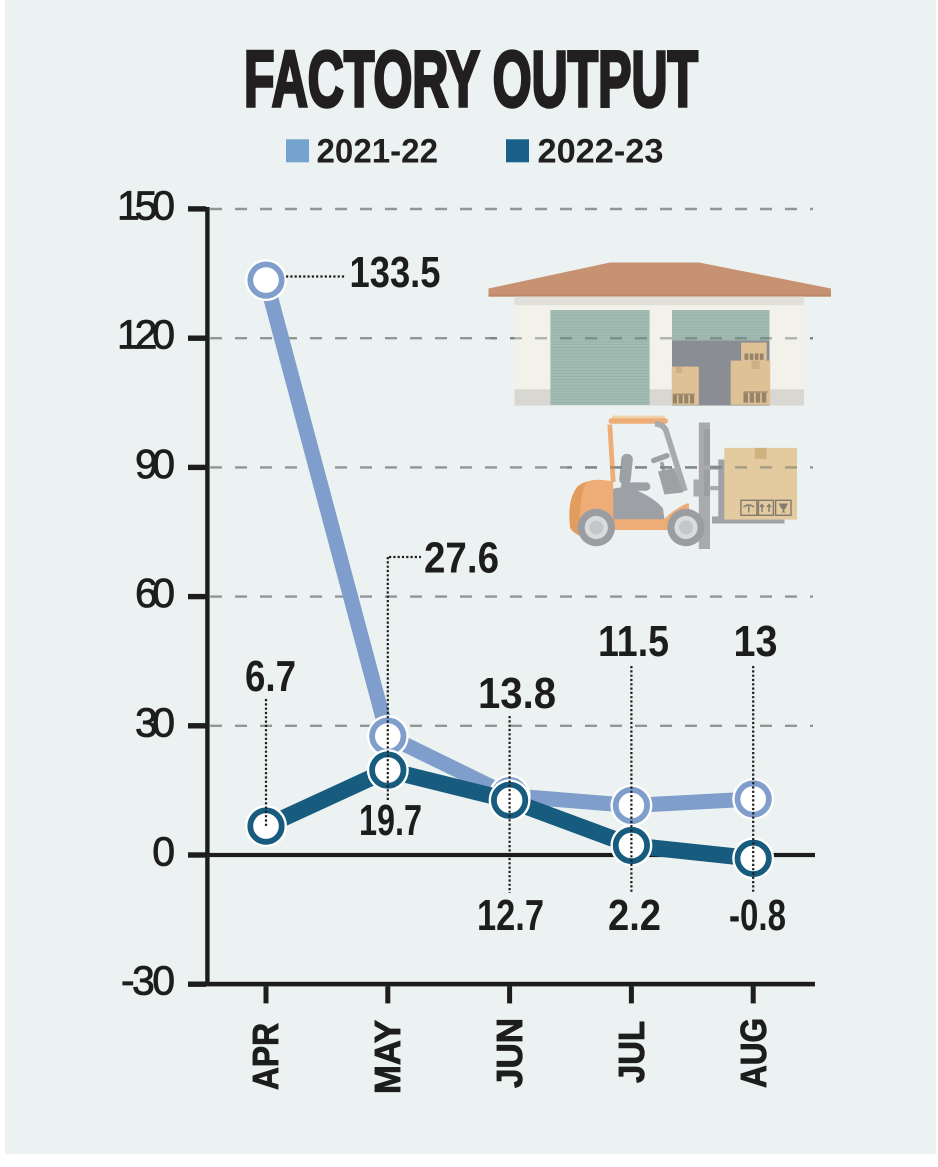 Image resolution: width=938 pixels, height=1167 pixels. I want to click on svg-text: -30, so click(148, 981).